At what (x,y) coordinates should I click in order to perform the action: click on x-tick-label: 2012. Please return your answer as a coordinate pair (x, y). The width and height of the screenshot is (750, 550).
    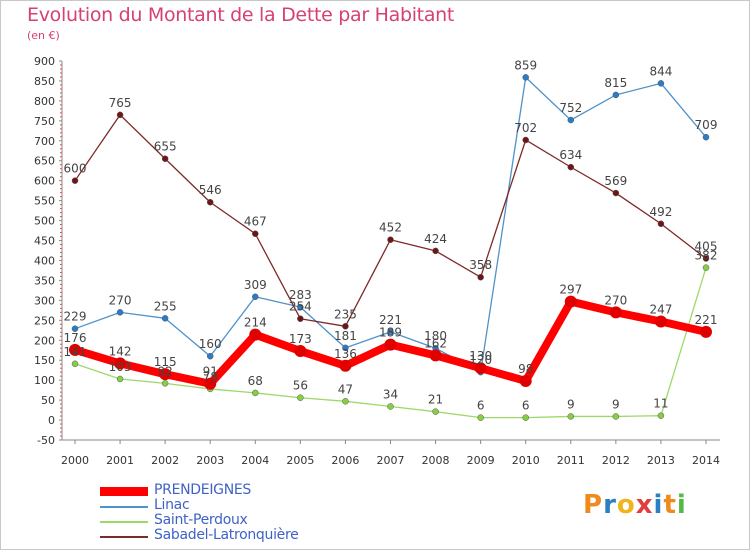
    Looking at the image, I should click on (616, 460).